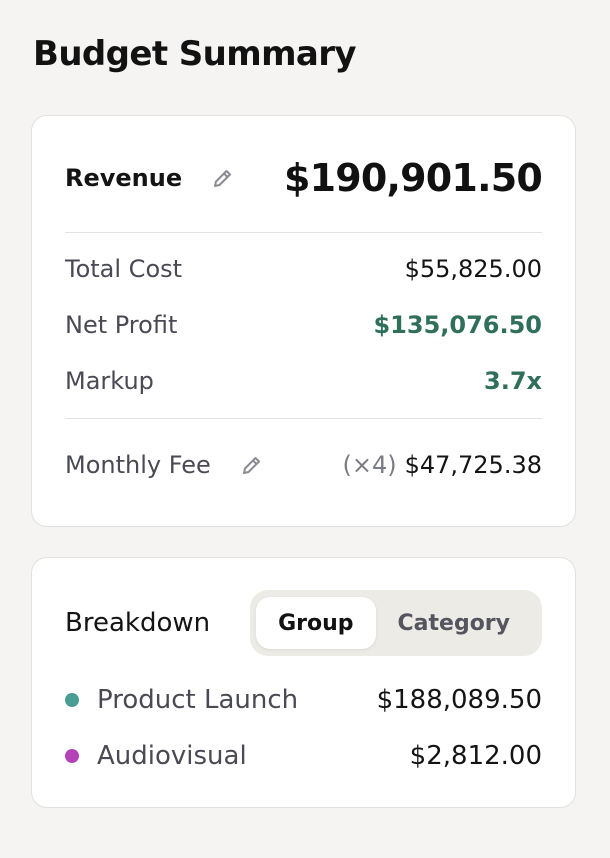  What do you see at coordinates (124, 269) in the screenshot?
I see `total-cost-label: Total Cost` at bounding box center [124, 269].